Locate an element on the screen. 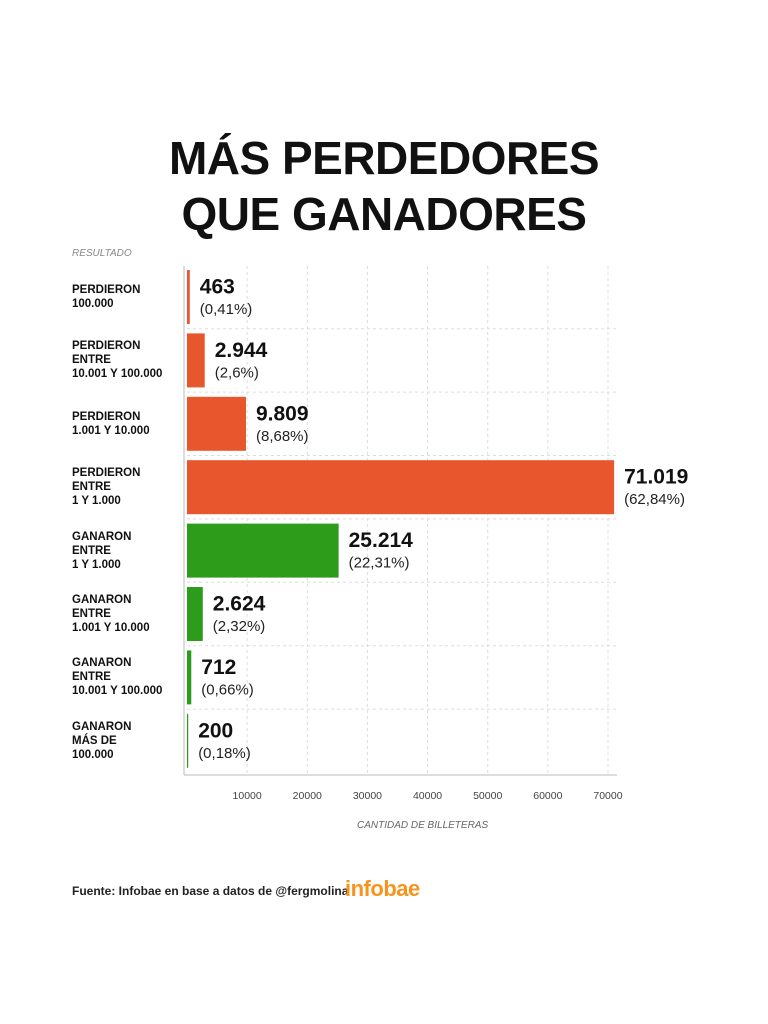  value-label: 463 is located at coordinates (217, 287).